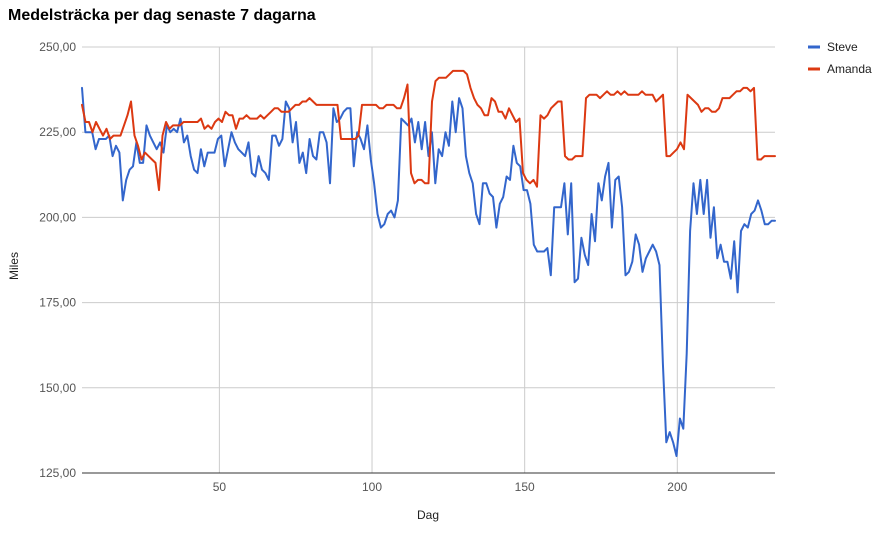  What do you see at coordinates (220, 487) in the screenshot?
I see `x-tick-label: 50` at bounding box center [220, 487].